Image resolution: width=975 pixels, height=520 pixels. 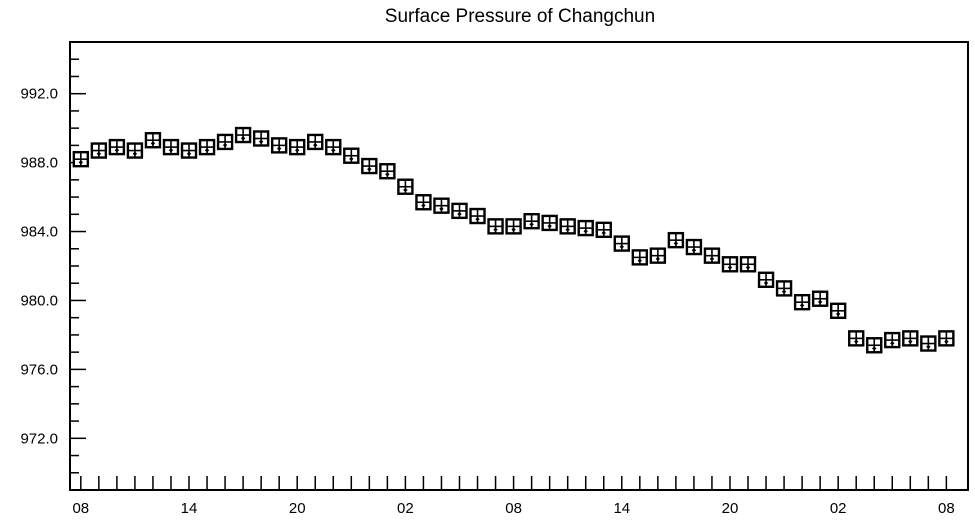 What do you see at coordinates (39, 300) in the screenshot?
I see `y-tick-label: 980.0` at bounding box center [39, 300].